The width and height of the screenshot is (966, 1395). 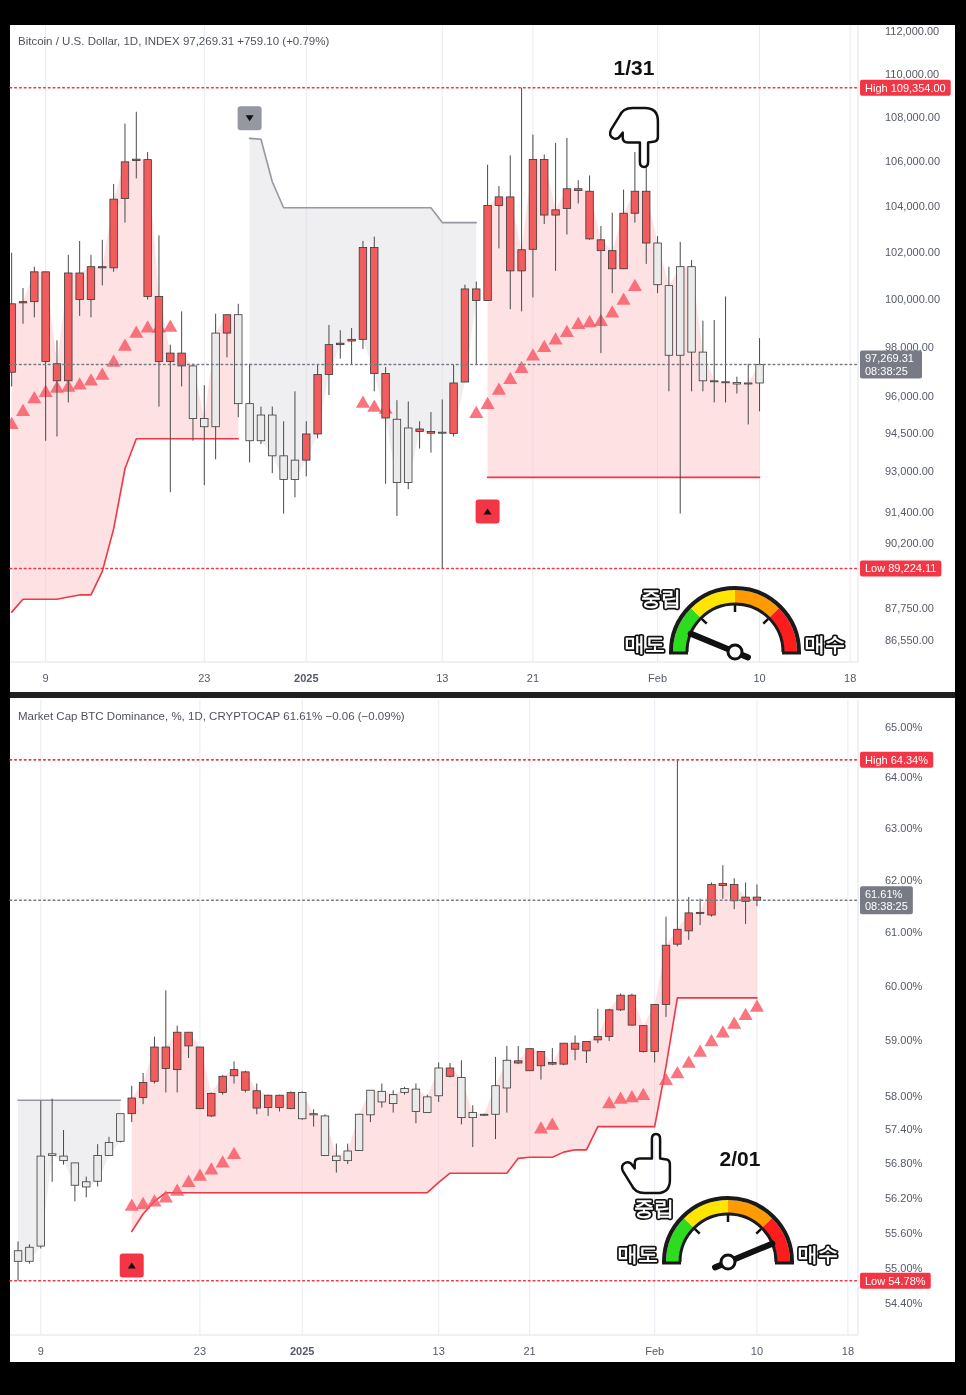 I want to click on y-tick-label: 93,000.00, so click(x=909, y=470).